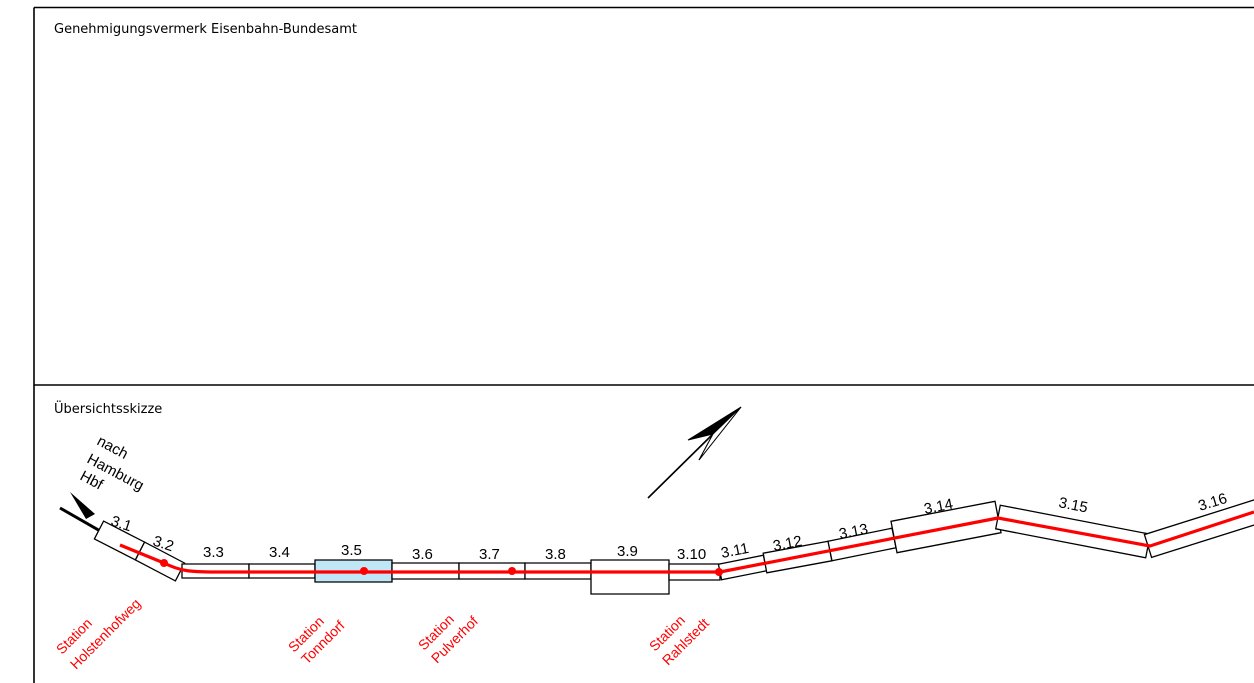  I want to click on segment-label-3-10: 3.10, so click(691, 554).